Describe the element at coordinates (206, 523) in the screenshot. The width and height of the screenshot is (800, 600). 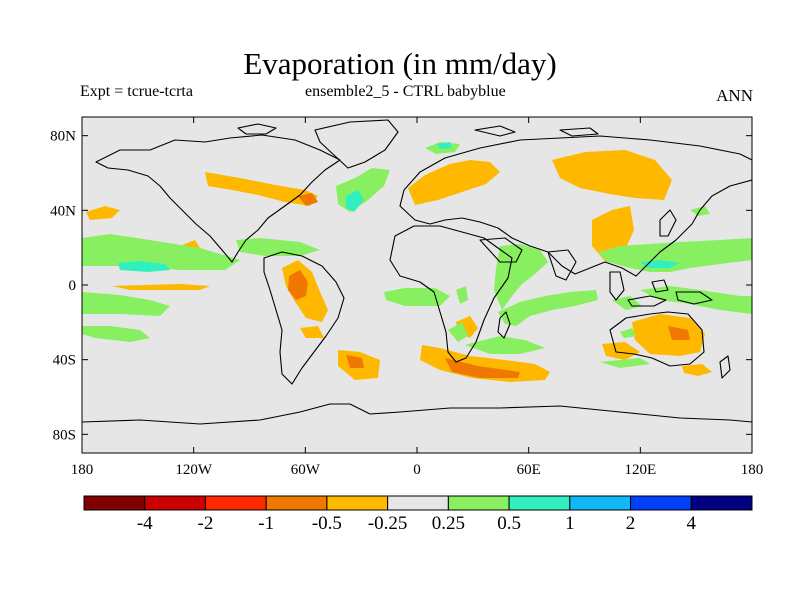
I see `colorbar-label: -2` at that location.